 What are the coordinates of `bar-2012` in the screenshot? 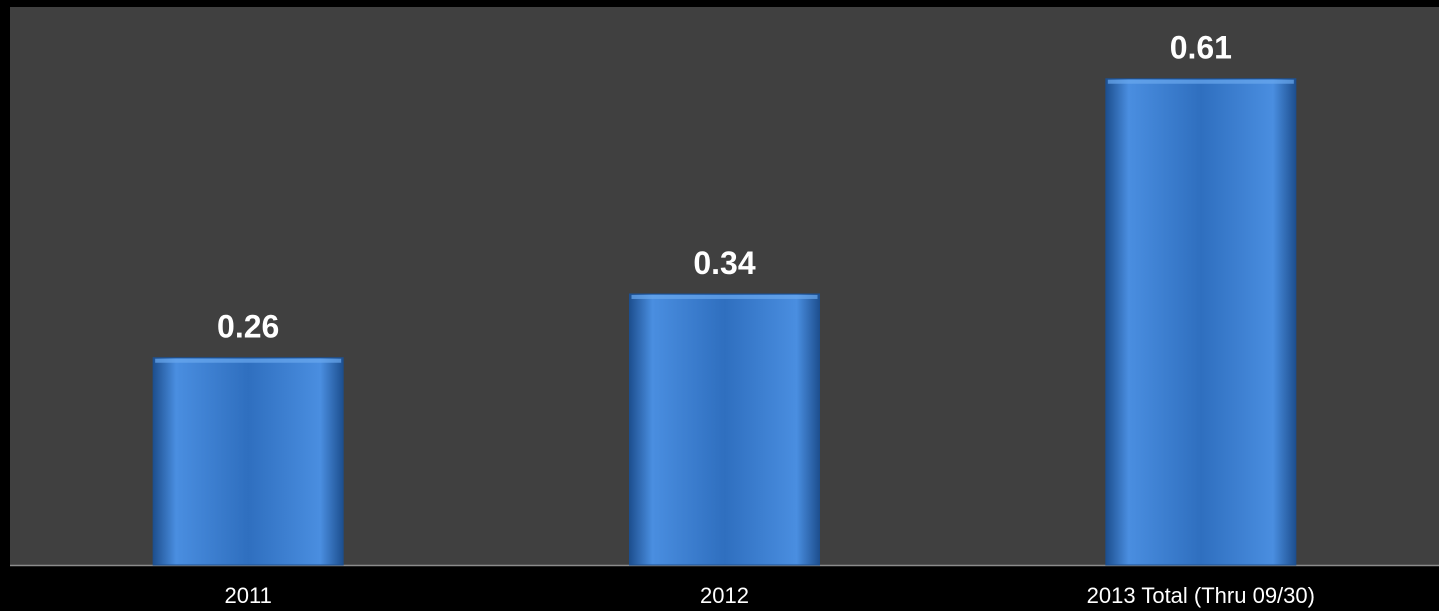 It's located at (724, 429).